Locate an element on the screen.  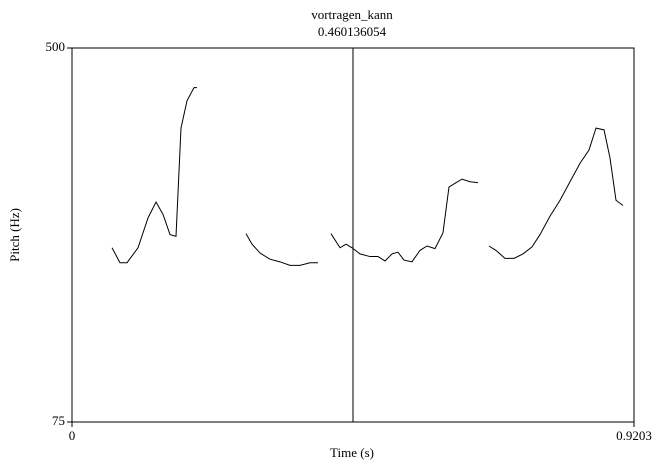
cursor-label: 0.460136054 is located at coordinates (352, 31).